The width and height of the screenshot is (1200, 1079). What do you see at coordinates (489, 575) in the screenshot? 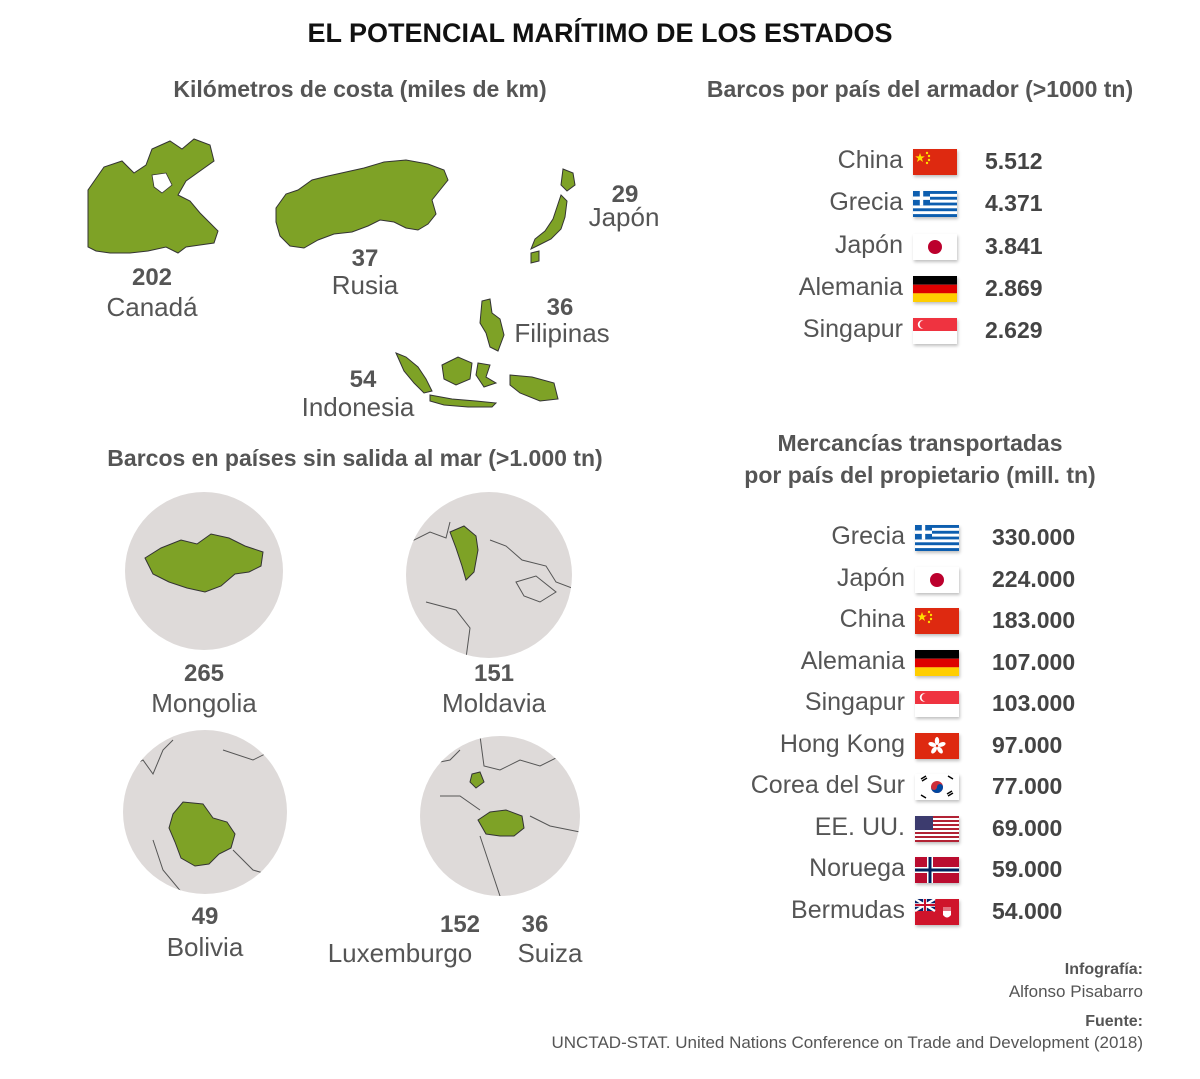
I see `moldavia-circle` at bounding box center [489, 575].